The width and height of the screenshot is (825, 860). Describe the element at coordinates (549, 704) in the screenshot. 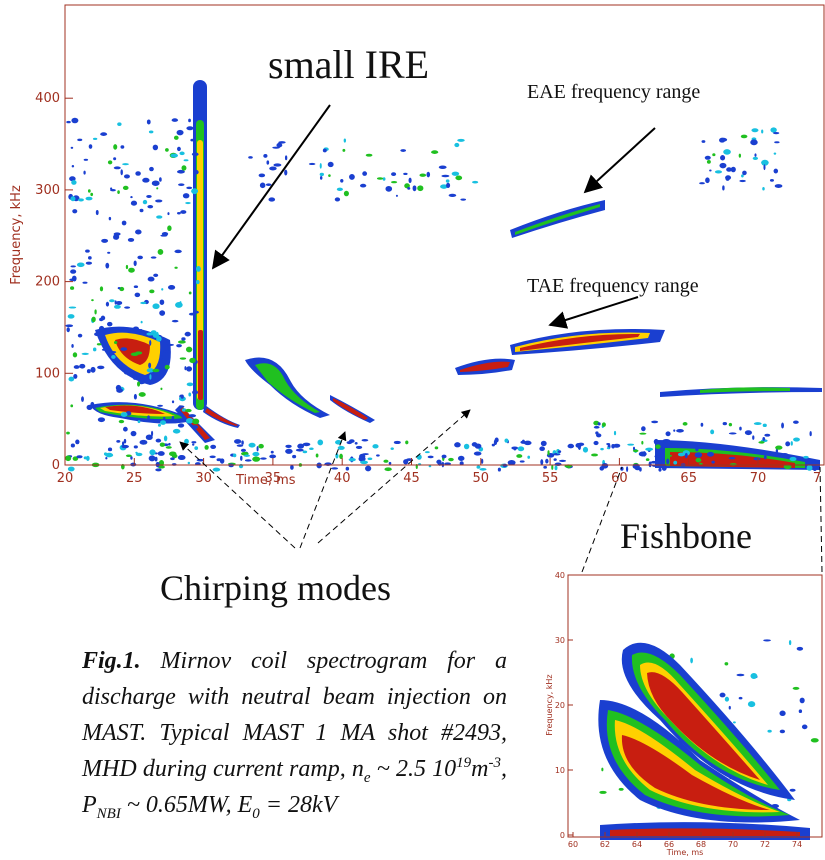

I see `inset-y-label: Frequency, kHz` at that location.